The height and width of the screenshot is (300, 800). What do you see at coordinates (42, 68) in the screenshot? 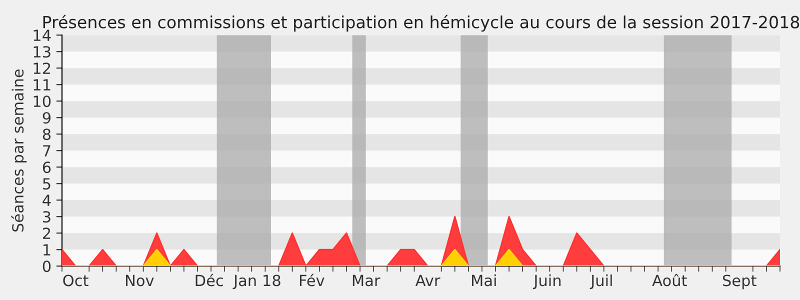
I see `y-tick-label: 12` at bounding box center [42, 68].